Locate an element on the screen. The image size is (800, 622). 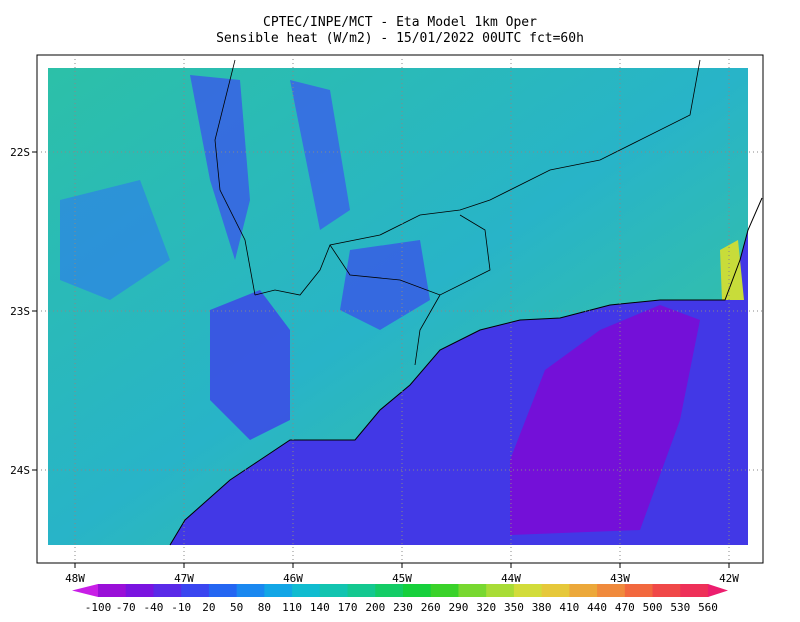
colorbar-label: -70 is located at coordinates (126, 607).